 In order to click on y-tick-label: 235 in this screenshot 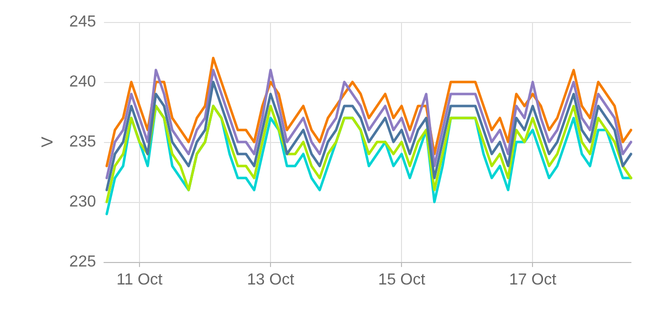, I will do `click(82, 142)`.